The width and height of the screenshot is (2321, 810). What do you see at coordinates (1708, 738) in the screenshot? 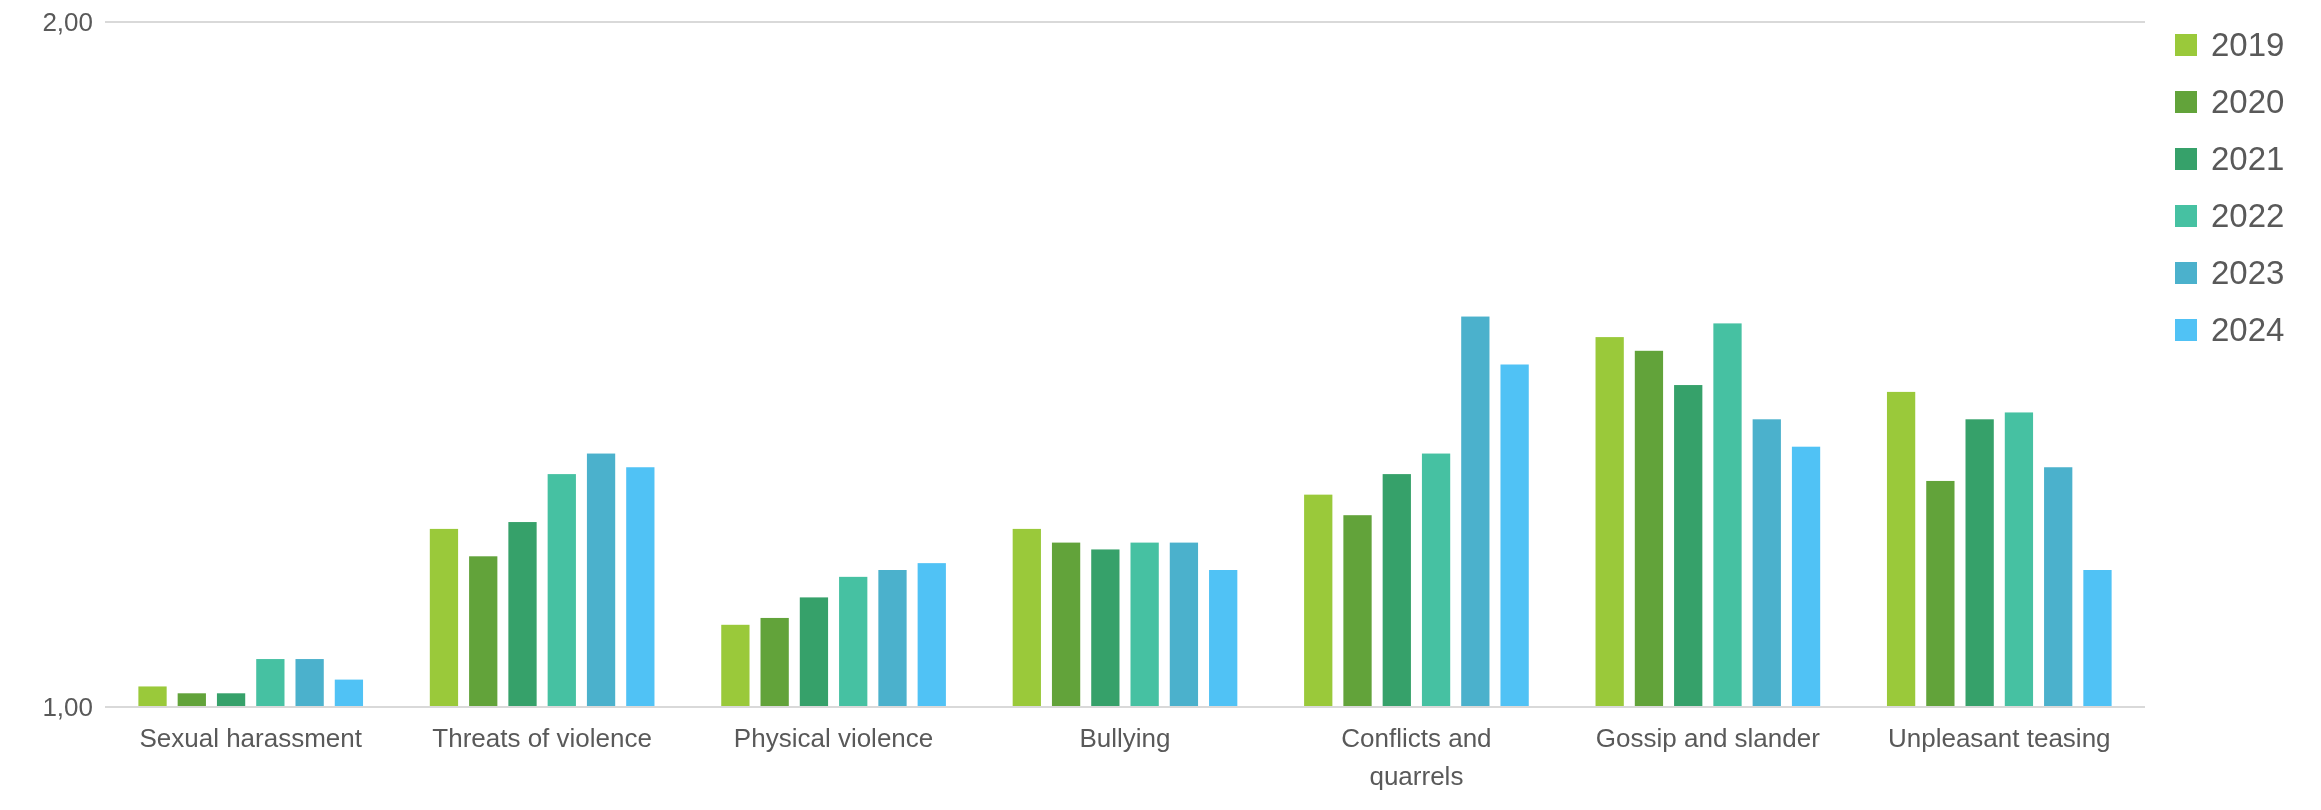
I see `x-tick-label: Gossip and slander` at bounding box center [1708, 738].